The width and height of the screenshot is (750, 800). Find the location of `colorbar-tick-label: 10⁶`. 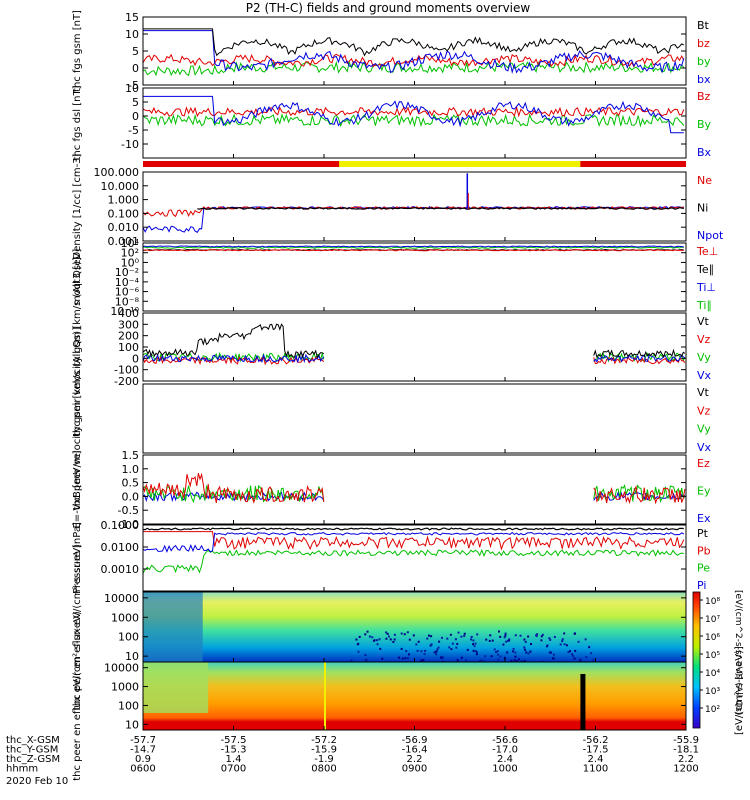

colorbar-tick-label: 10⁶ is located at coordinates (712, 638).